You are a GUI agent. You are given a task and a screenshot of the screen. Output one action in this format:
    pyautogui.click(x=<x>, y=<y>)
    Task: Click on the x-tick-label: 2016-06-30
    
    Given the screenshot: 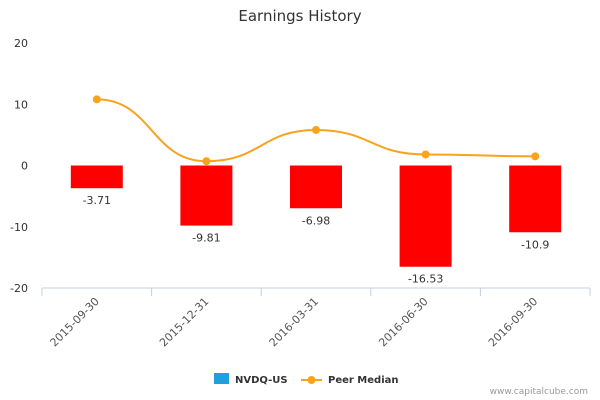 What is the action you would take?
    pyautogui.click(x=403, y=322)
    